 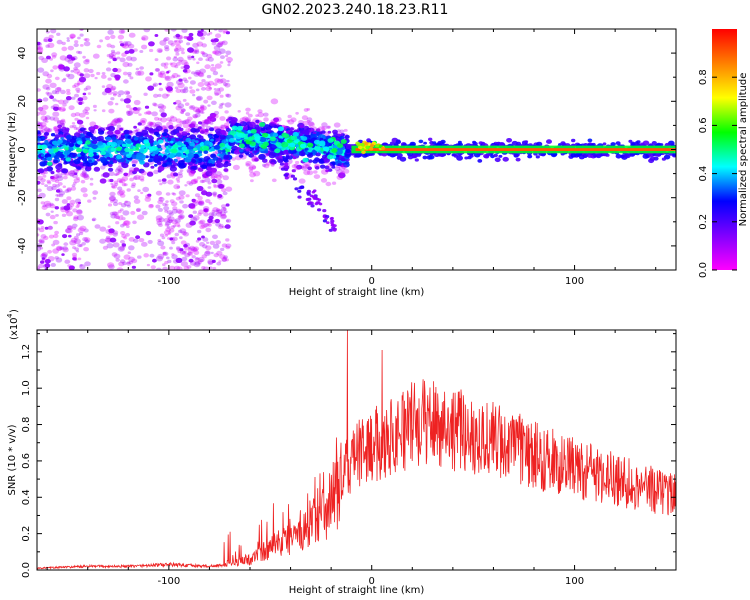 I want to click on colorbar-tick-label: 0.0, so click(x=703, y=270).